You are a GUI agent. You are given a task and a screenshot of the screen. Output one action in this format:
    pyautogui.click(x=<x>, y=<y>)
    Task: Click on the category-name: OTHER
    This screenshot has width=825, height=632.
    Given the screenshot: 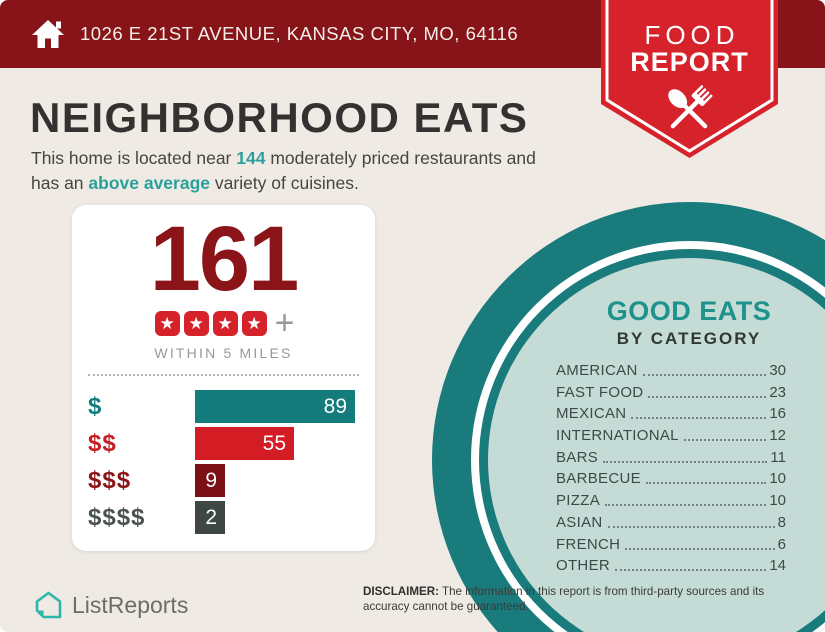 What is the action you would take?
    pyautogui.click(x=583, y=566)
    